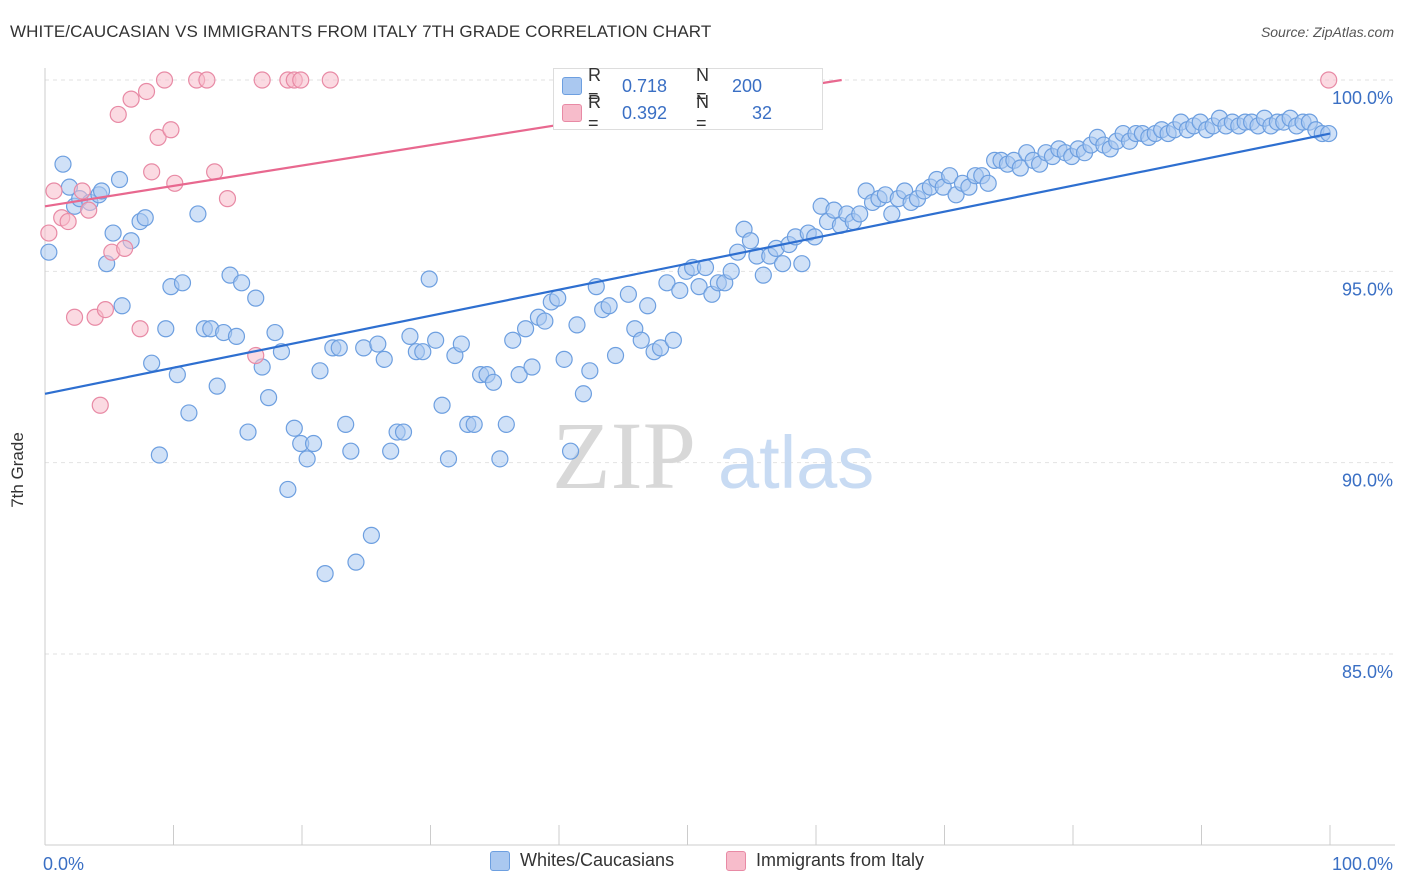 The height and width of the screenshot is (892, 1406). I want to click on stats-swatch-whites, so click(572, 86).